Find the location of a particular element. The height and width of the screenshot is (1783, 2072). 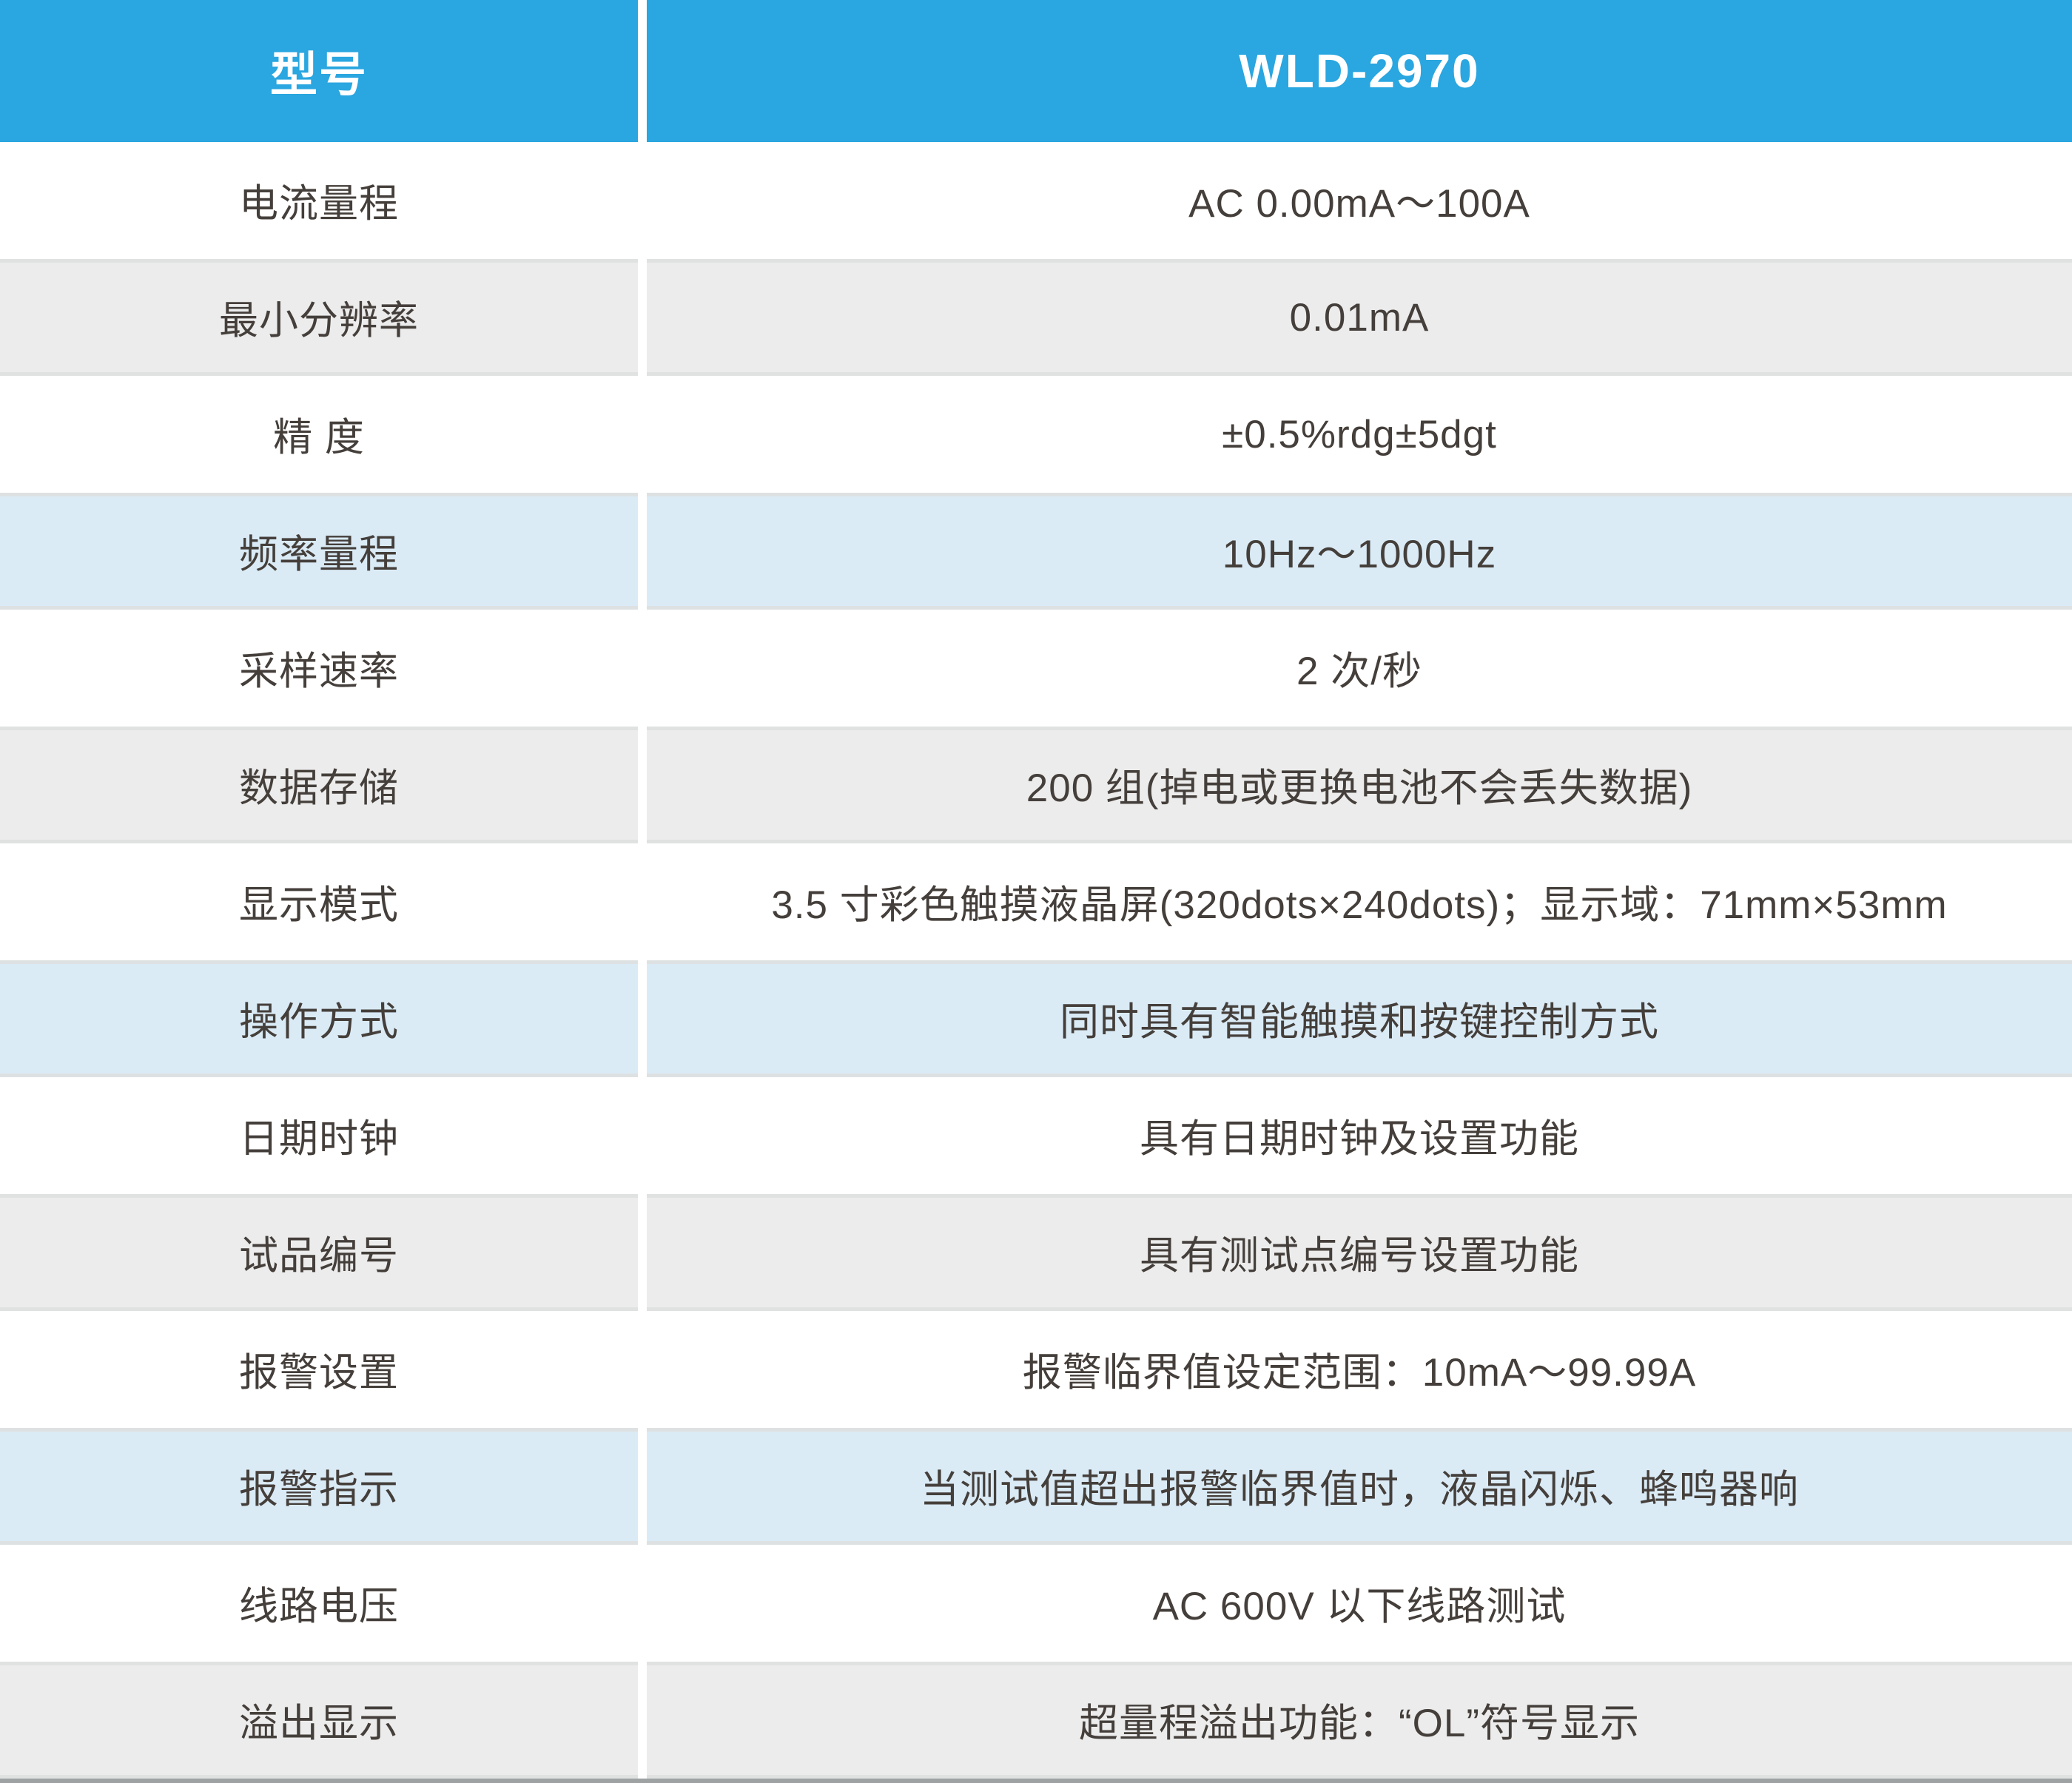

spec-row: 溢出显示 超量程溢出功能：“OL”符号显示 is located at coordinates (1036, 1721).